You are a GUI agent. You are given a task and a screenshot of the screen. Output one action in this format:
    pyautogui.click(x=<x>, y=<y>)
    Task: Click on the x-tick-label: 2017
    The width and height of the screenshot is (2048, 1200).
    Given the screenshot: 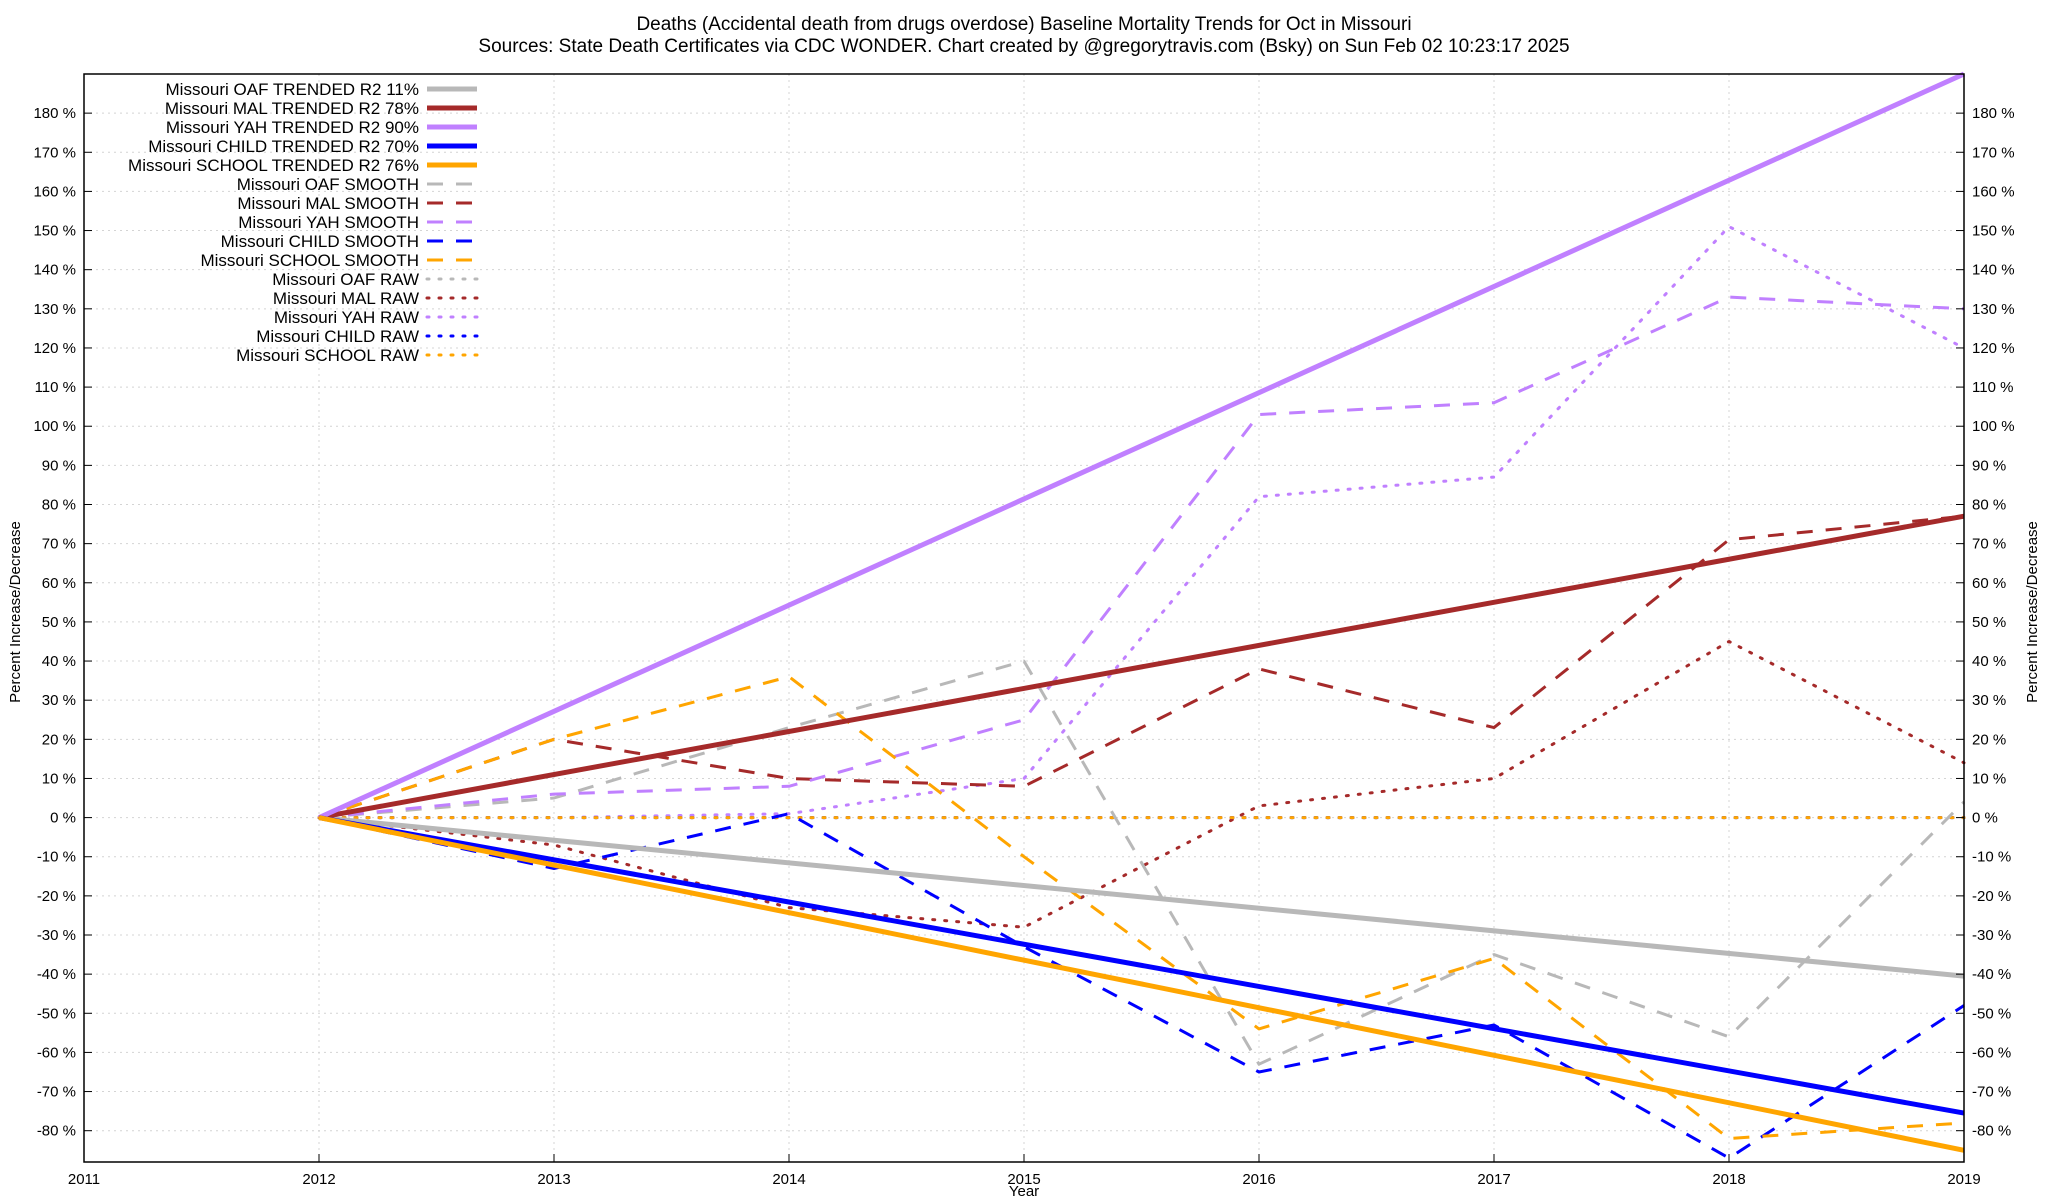 What is the action you would take?
    pyautogui.click(x=1493, y=1179)
    